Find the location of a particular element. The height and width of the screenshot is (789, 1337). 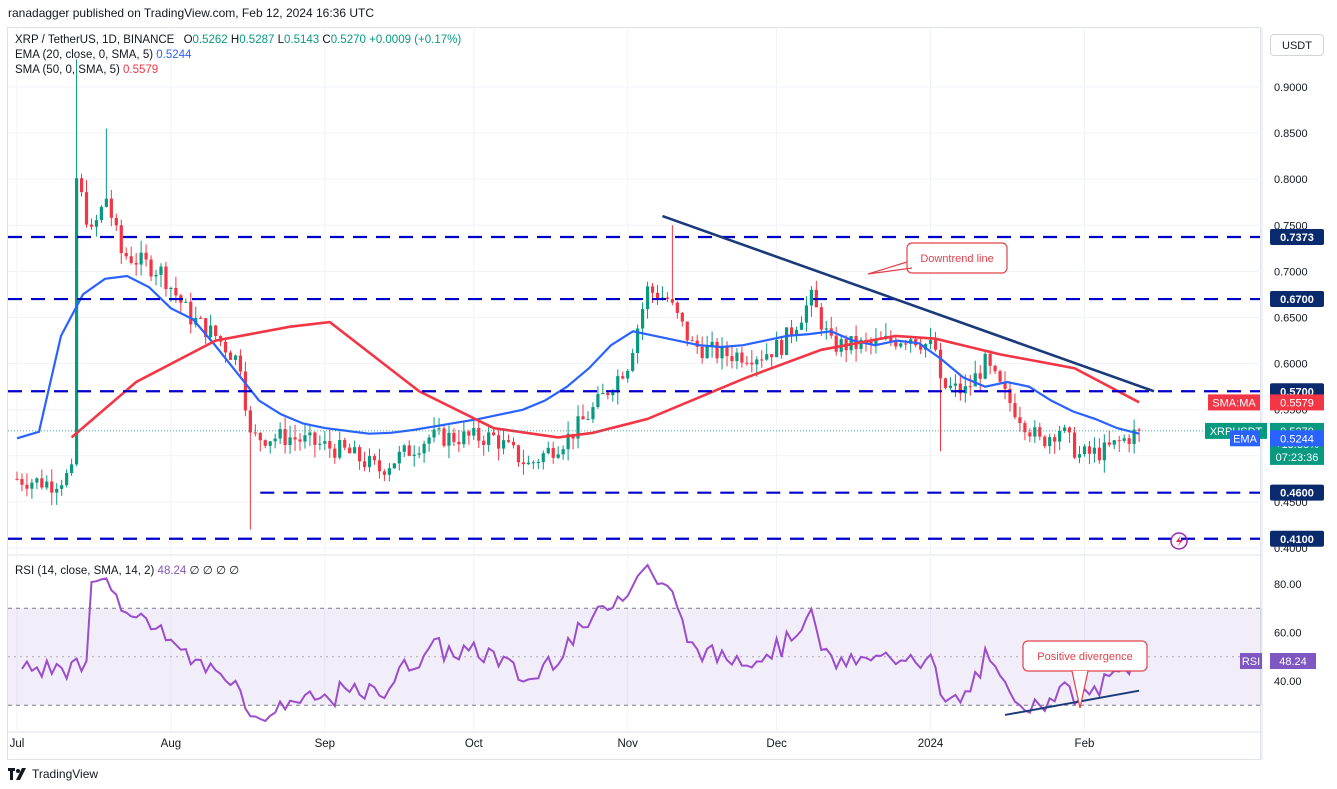

open-label: O is located at coordinates (188, 40).